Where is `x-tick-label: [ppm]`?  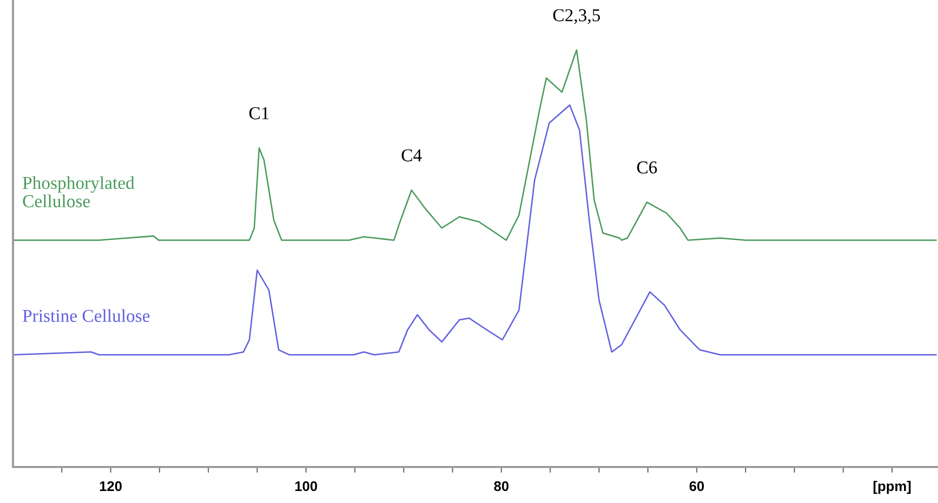 x-tick-label: [ppm] is located at coordinates (892, 487).